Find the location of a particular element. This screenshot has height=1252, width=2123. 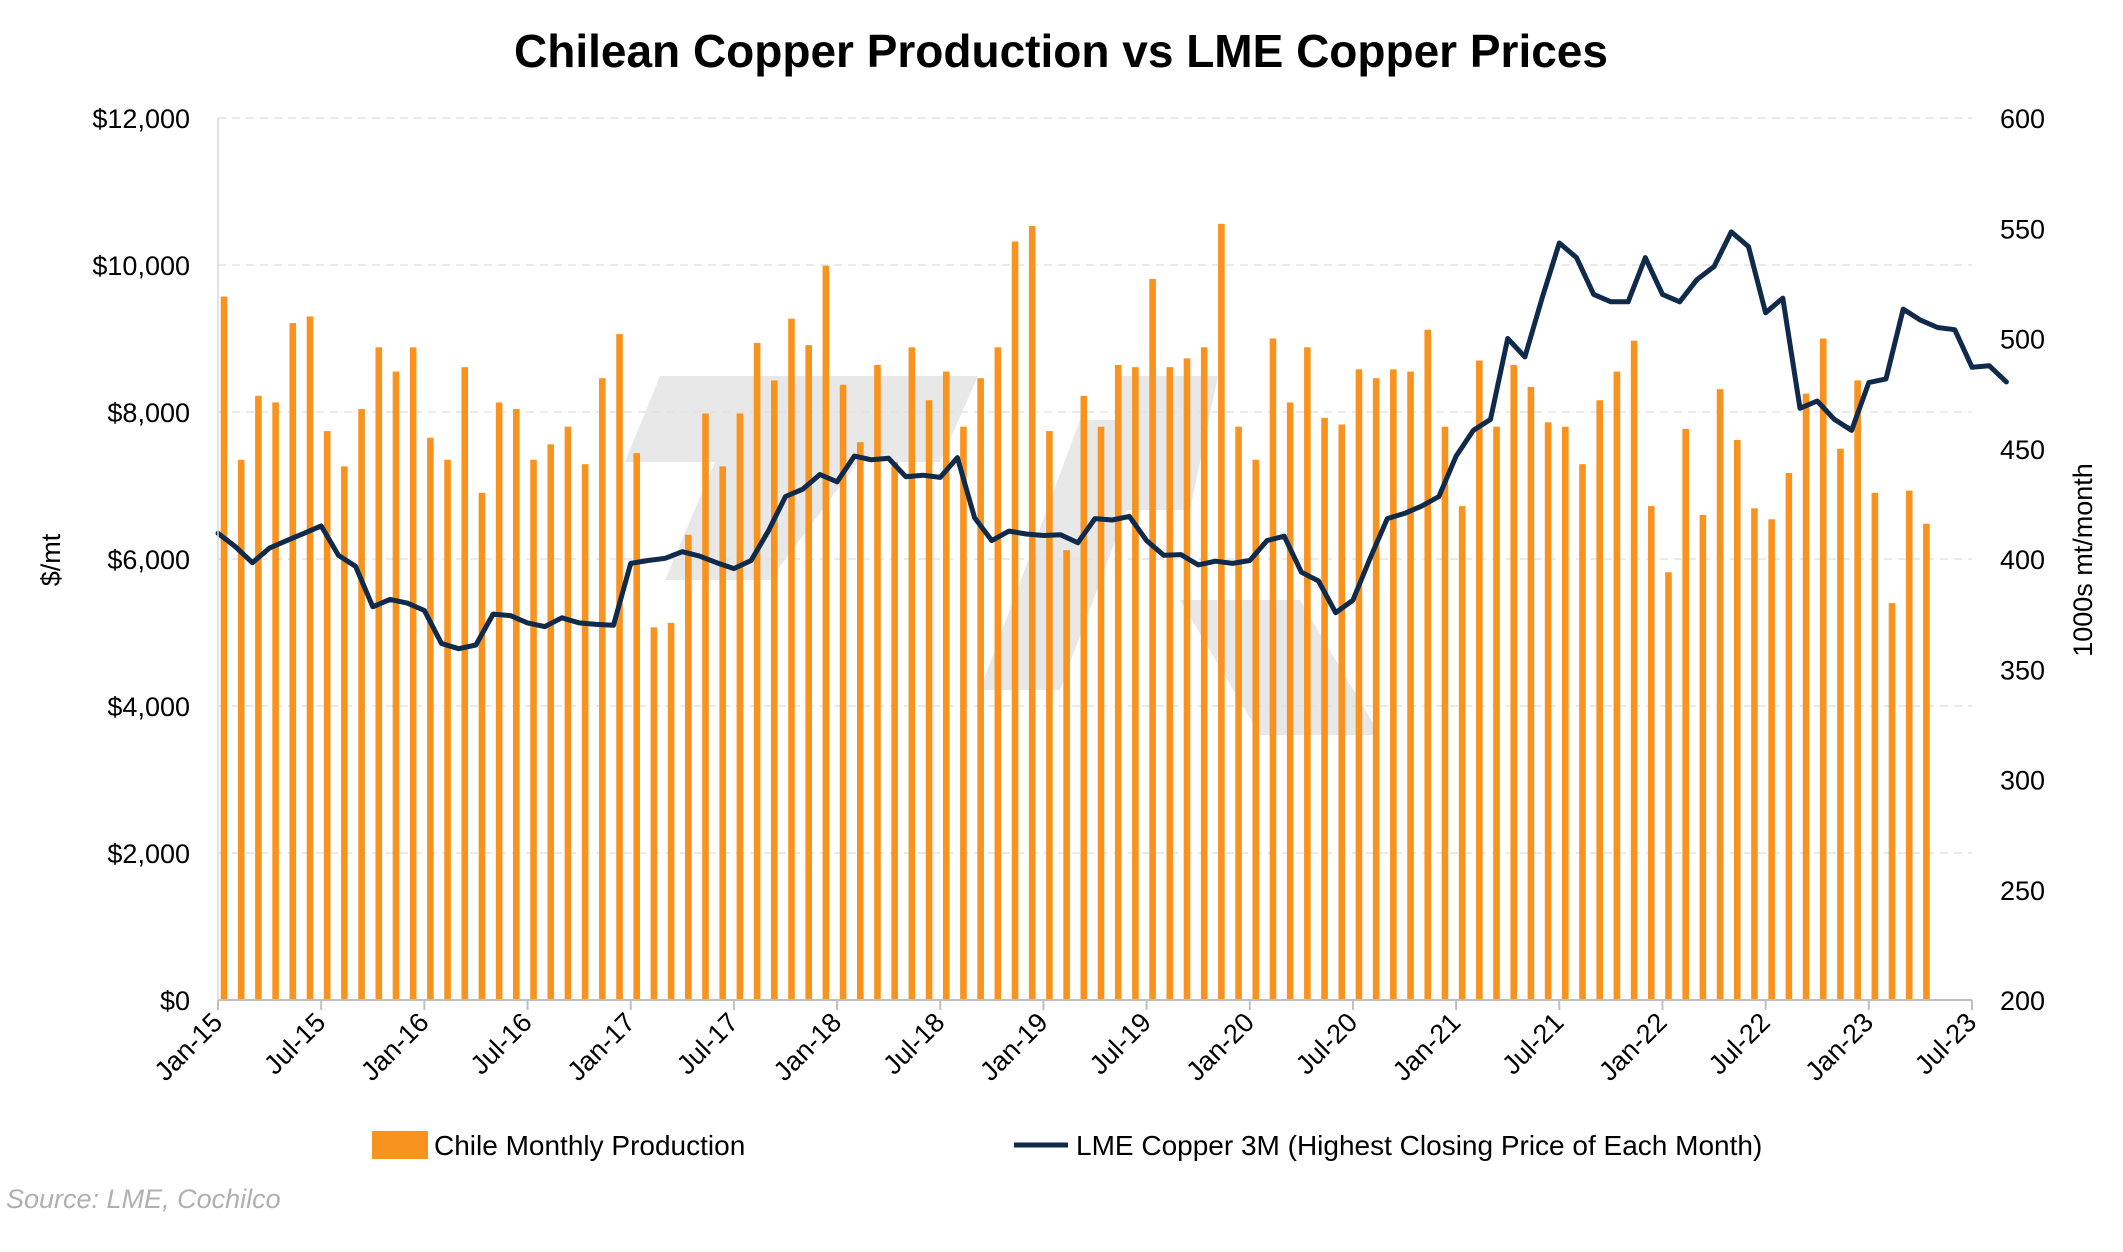

left-tick-label: $10,000 is located at coordinates (141, 266).